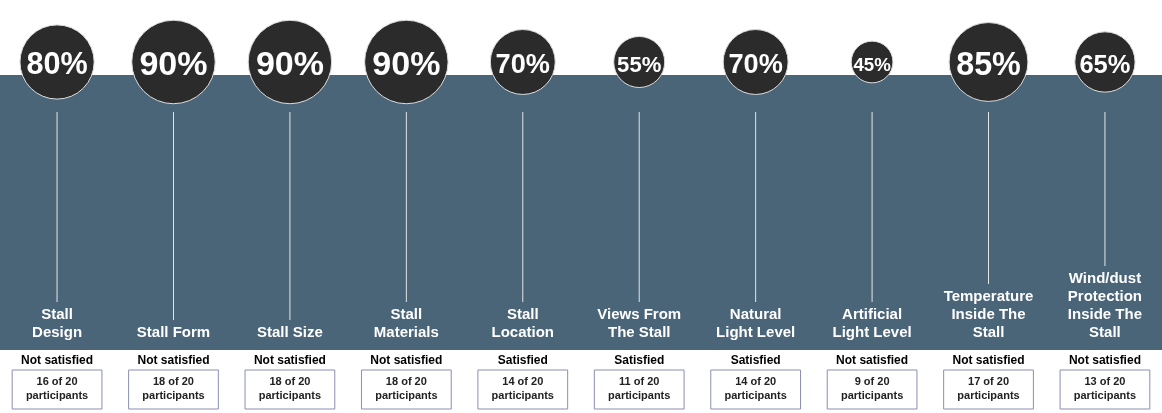  I want to click on text: 11 of 20 participants, so click(639, 388).